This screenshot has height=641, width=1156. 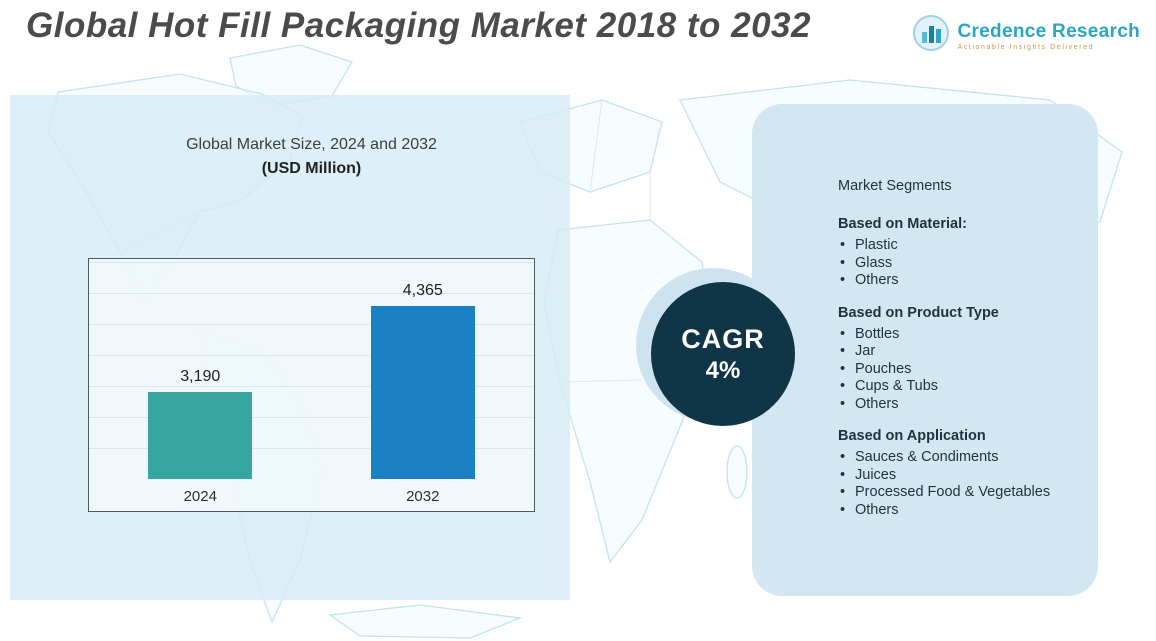 What do you see at coordinates (311, 496) in the screenshot?
I see `x-axis: 2024 2032` at bounding box center [311, 496].